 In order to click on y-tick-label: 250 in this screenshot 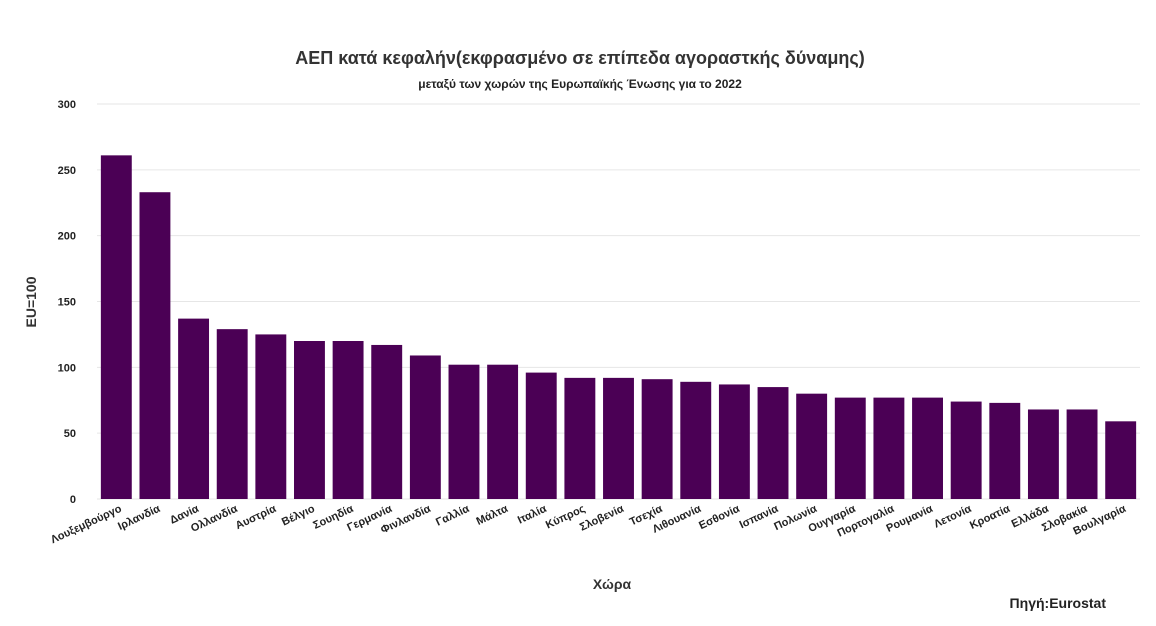, I will do `click(67, 171)`.